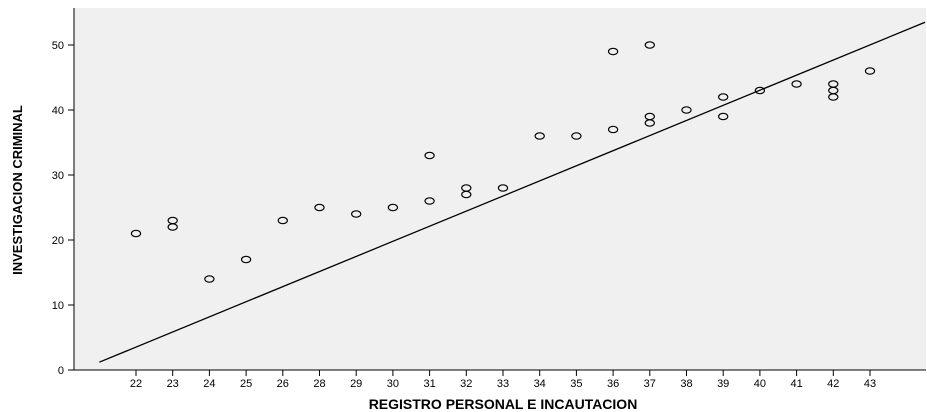 Image resolution: width=927 pixels, height=412 pixels. I want to click on x-tick-label: 24, so click(209, 384).